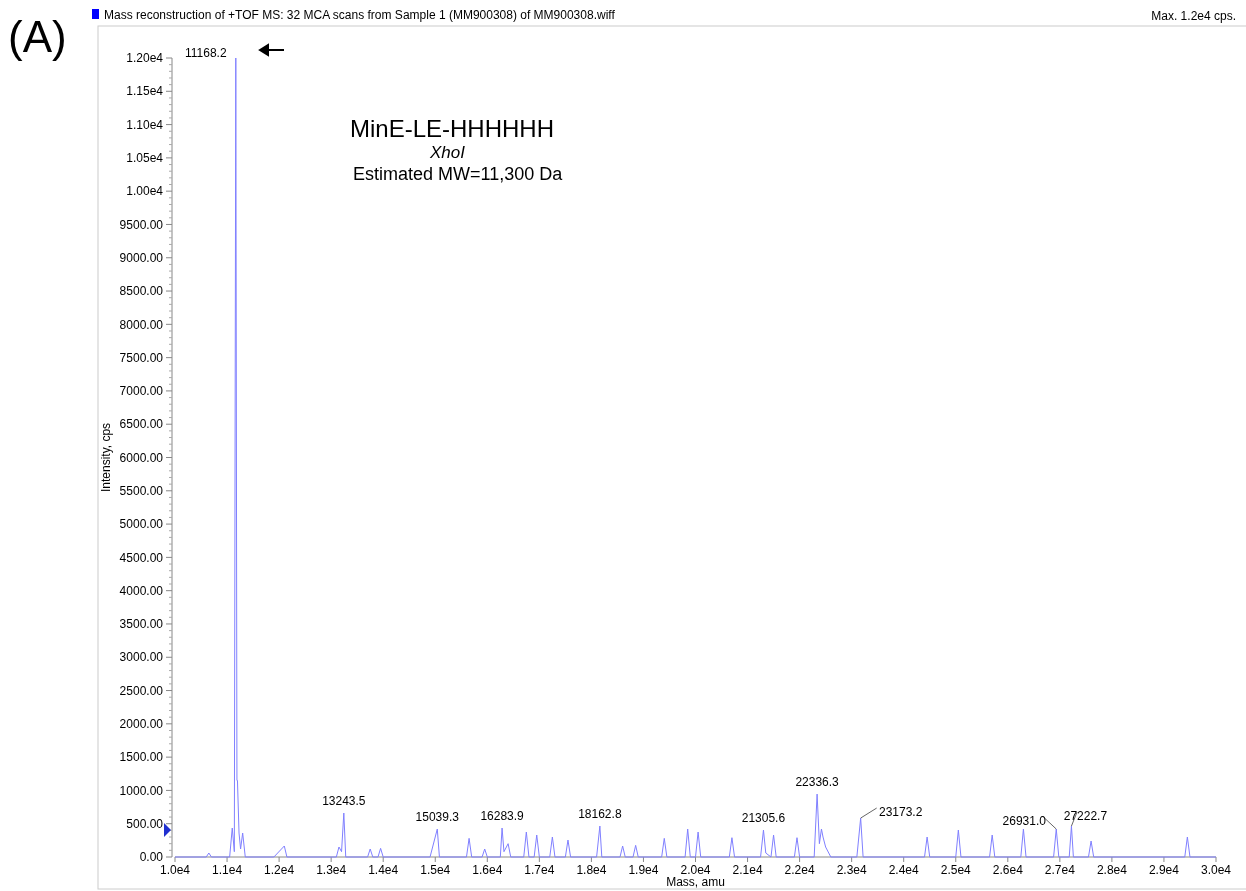  I want to click on y-tick-label: 2000.00, so click(141, 724).